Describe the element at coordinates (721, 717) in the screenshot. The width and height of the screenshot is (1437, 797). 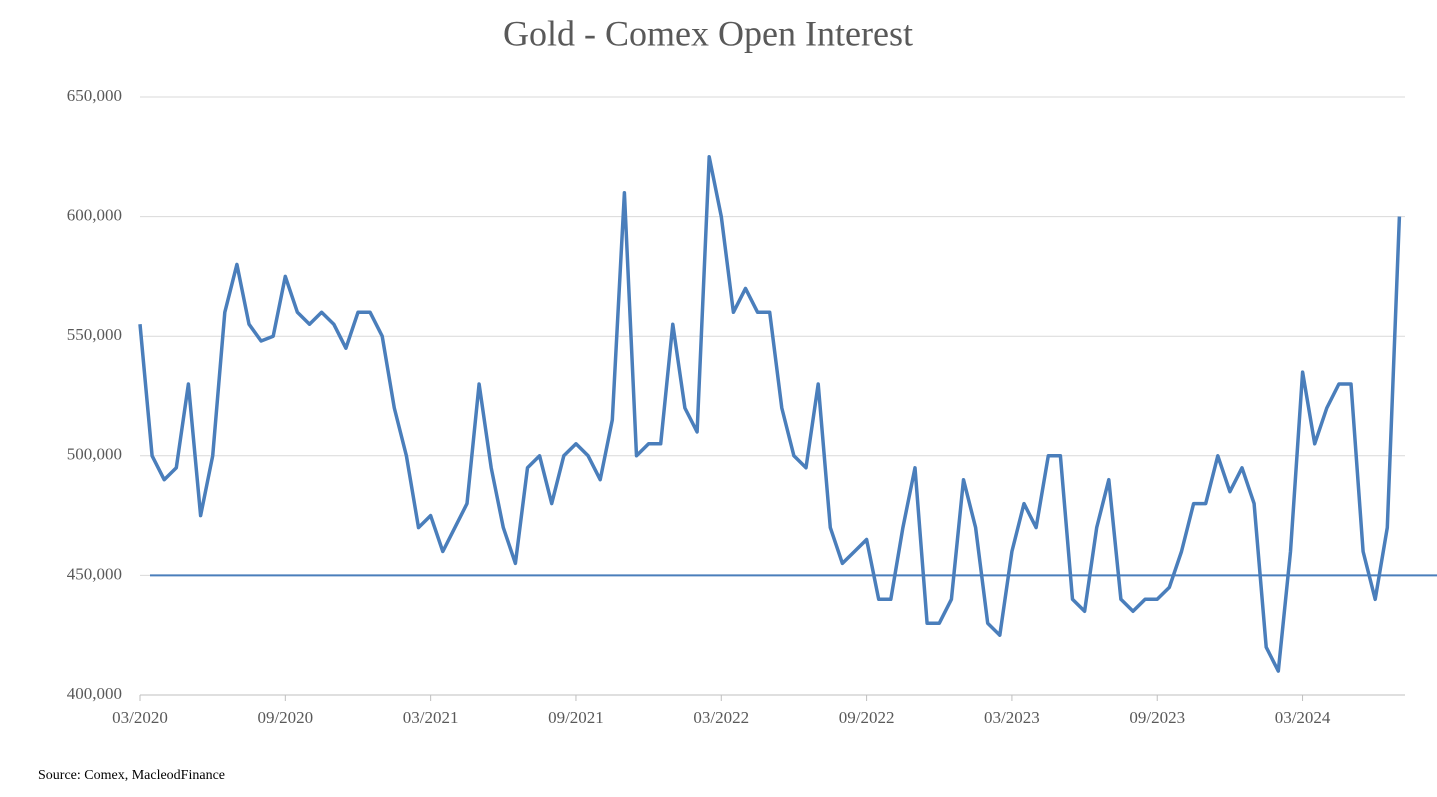
I see `x-tick-label: 03/2022` at that location.